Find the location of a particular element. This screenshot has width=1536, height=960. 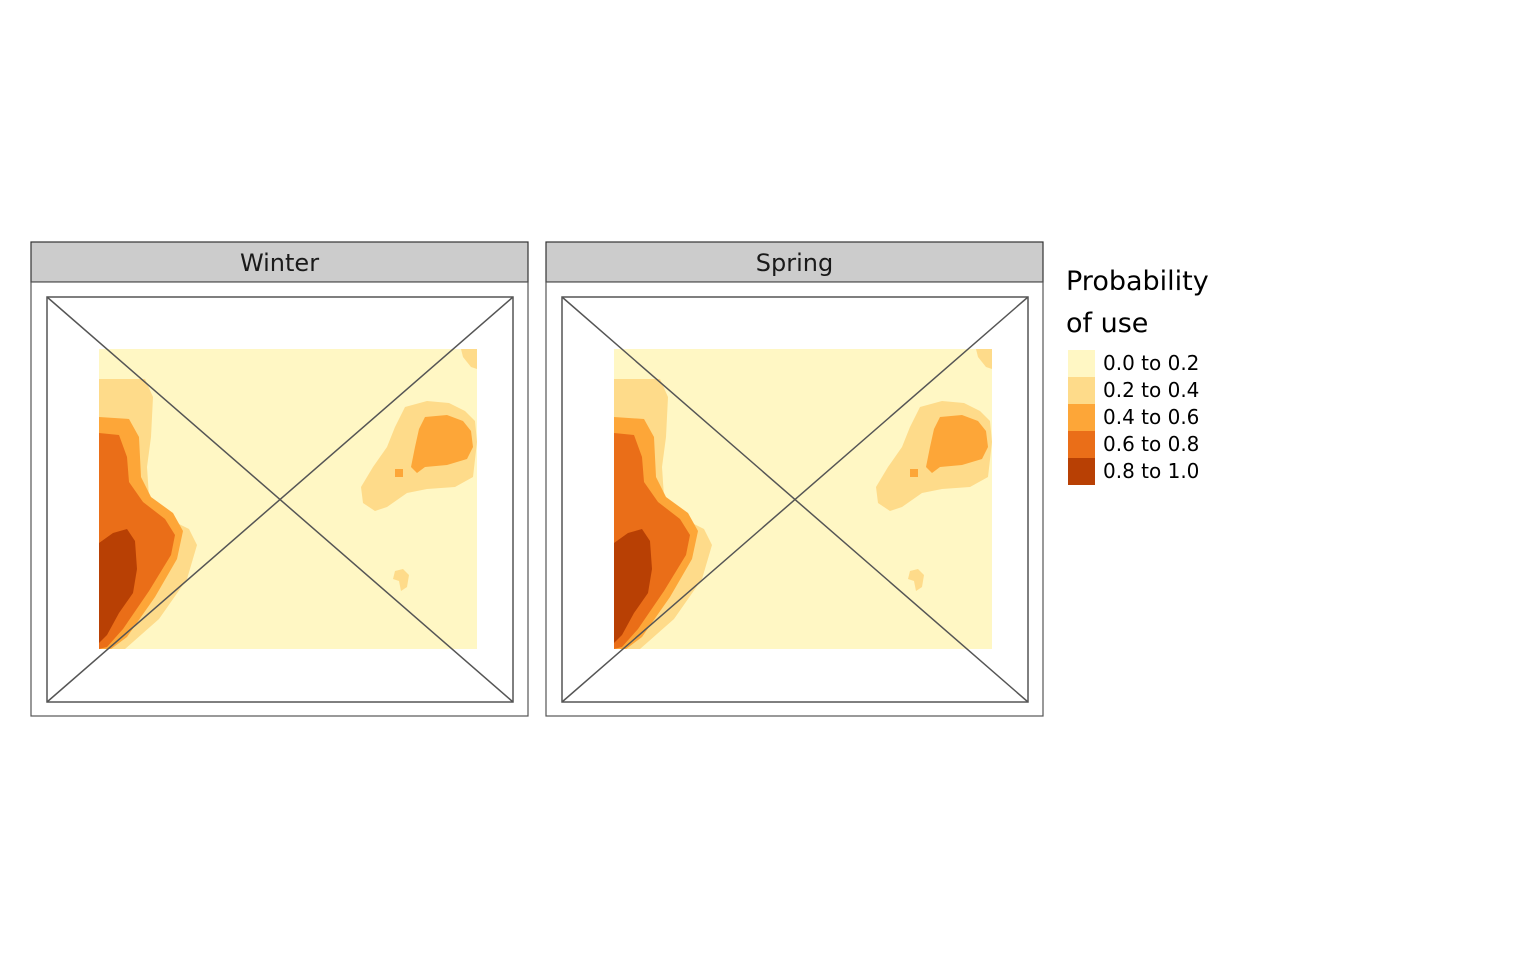

legend-title-line-1: Probability is located at coordinates (1137, 281).